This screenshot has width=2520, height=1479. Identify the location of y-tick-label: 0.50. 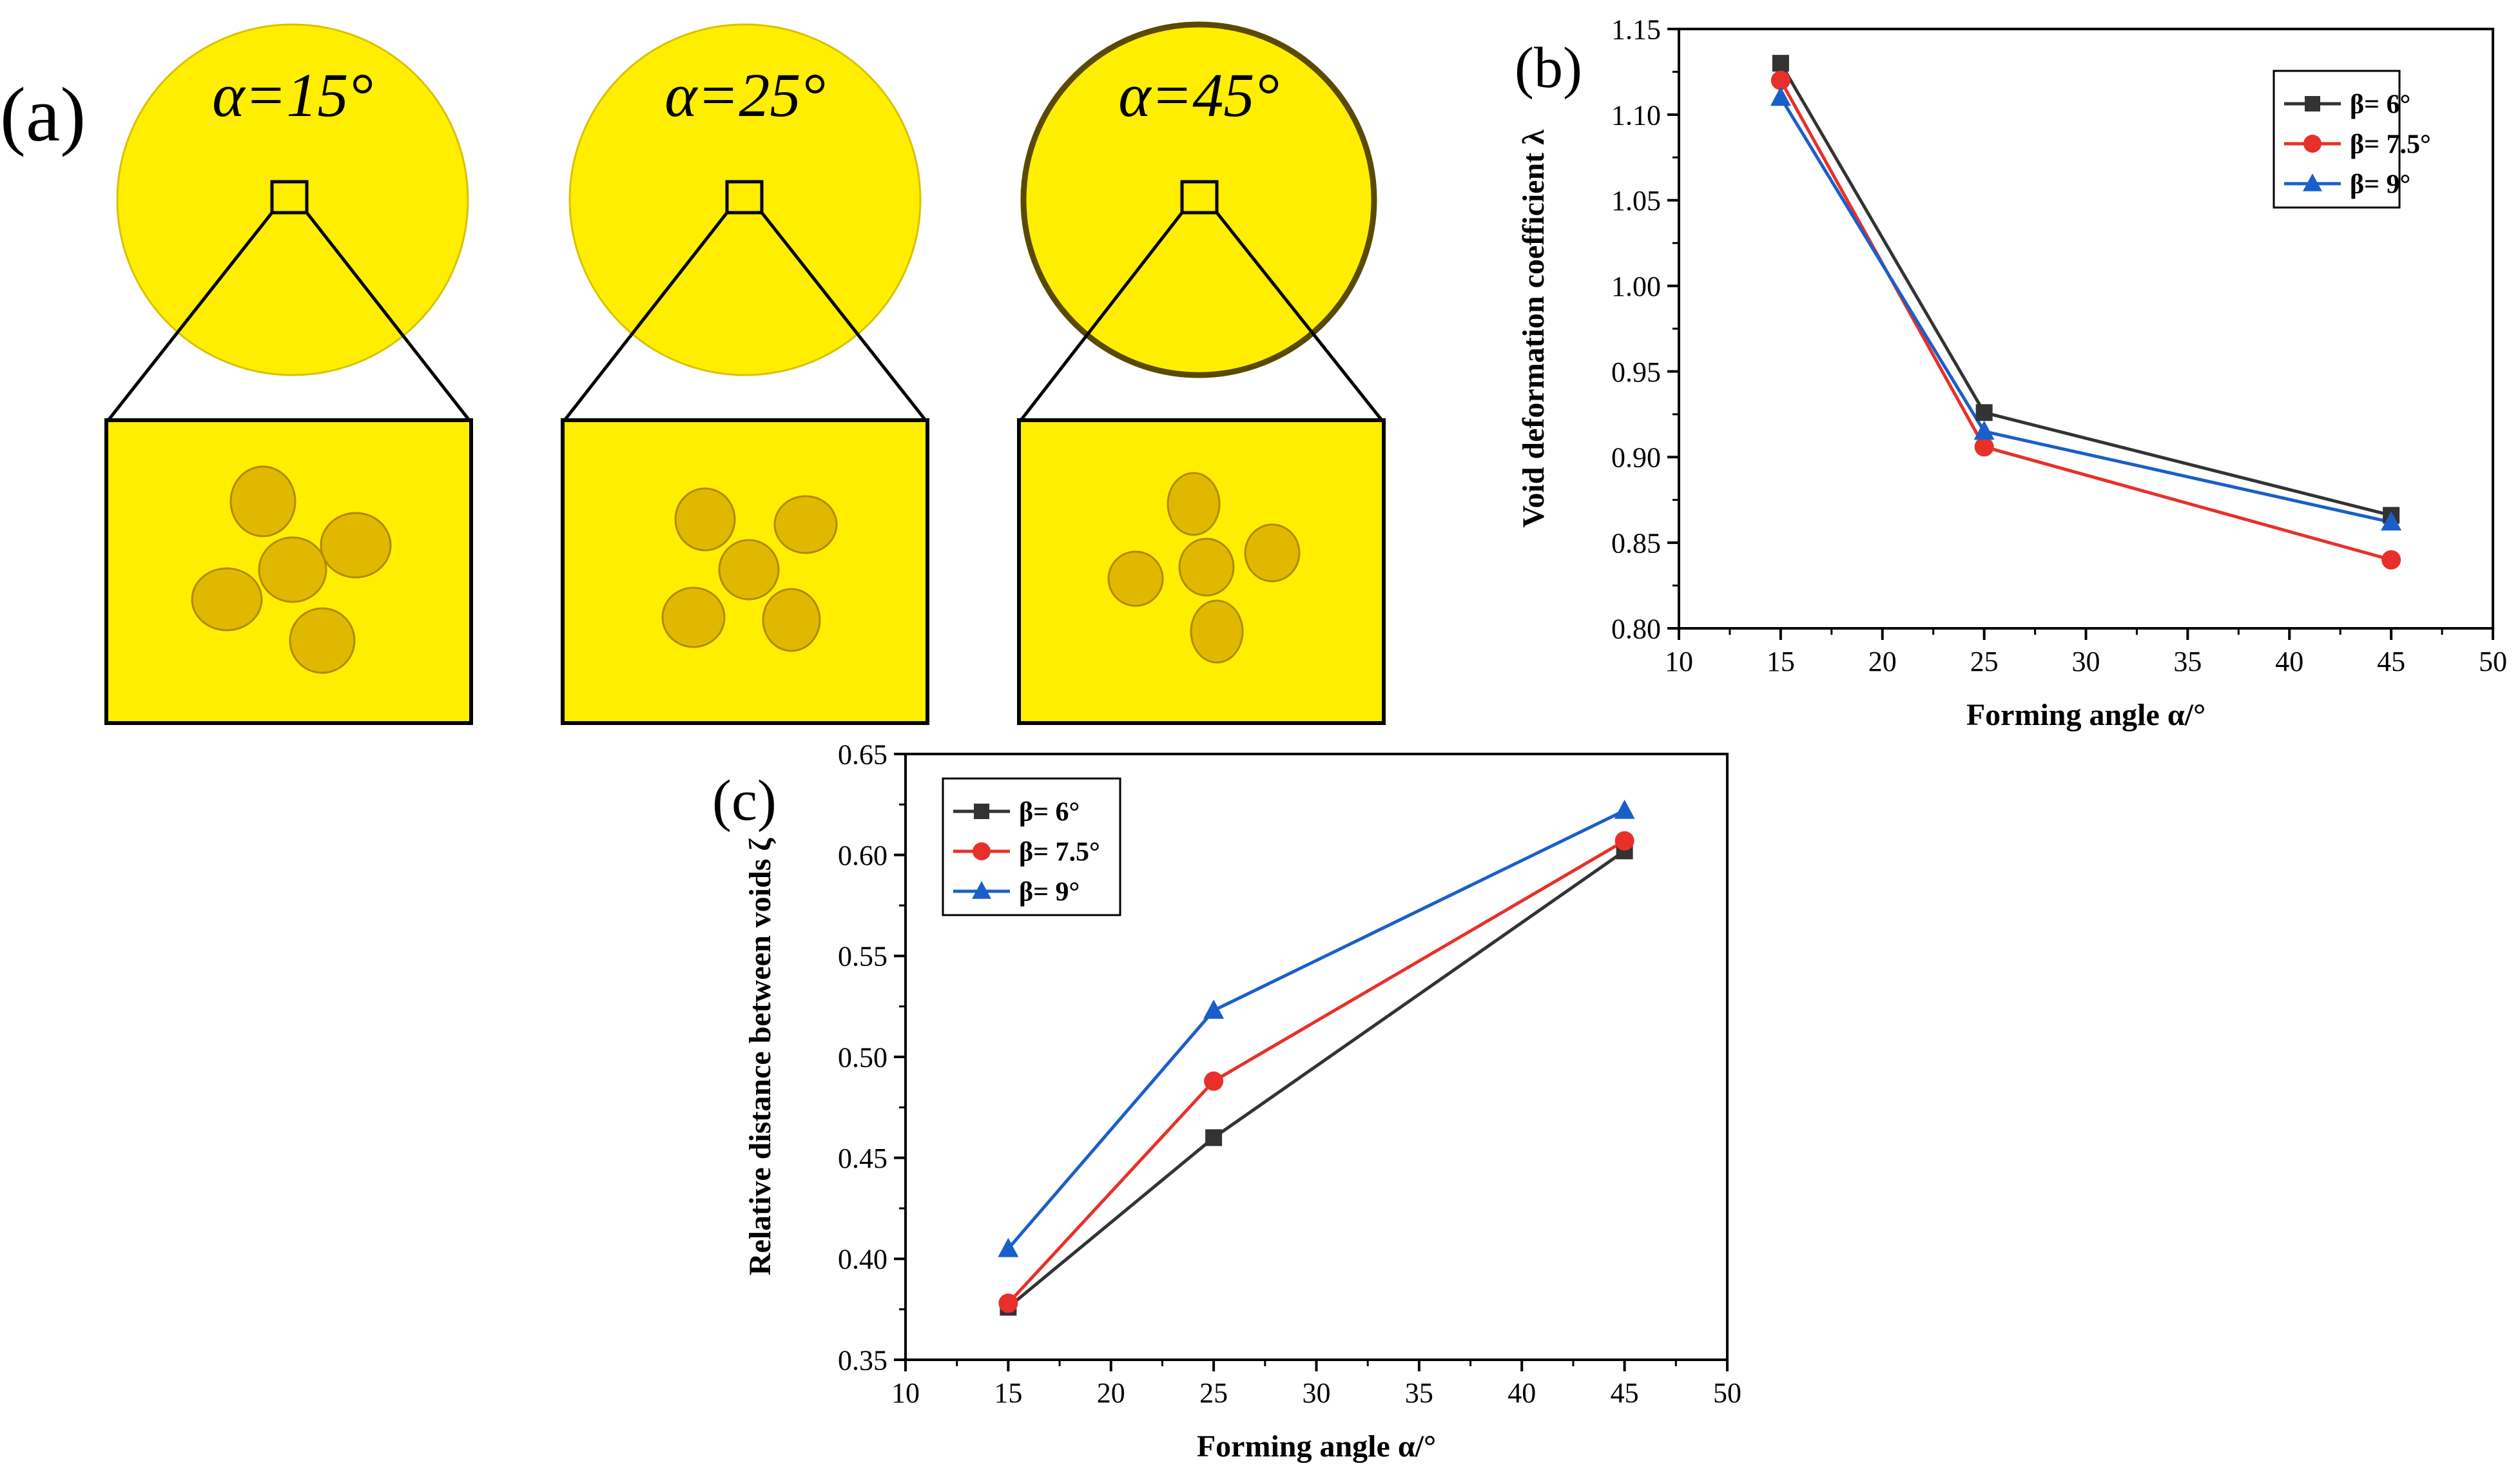
(862, 1057).